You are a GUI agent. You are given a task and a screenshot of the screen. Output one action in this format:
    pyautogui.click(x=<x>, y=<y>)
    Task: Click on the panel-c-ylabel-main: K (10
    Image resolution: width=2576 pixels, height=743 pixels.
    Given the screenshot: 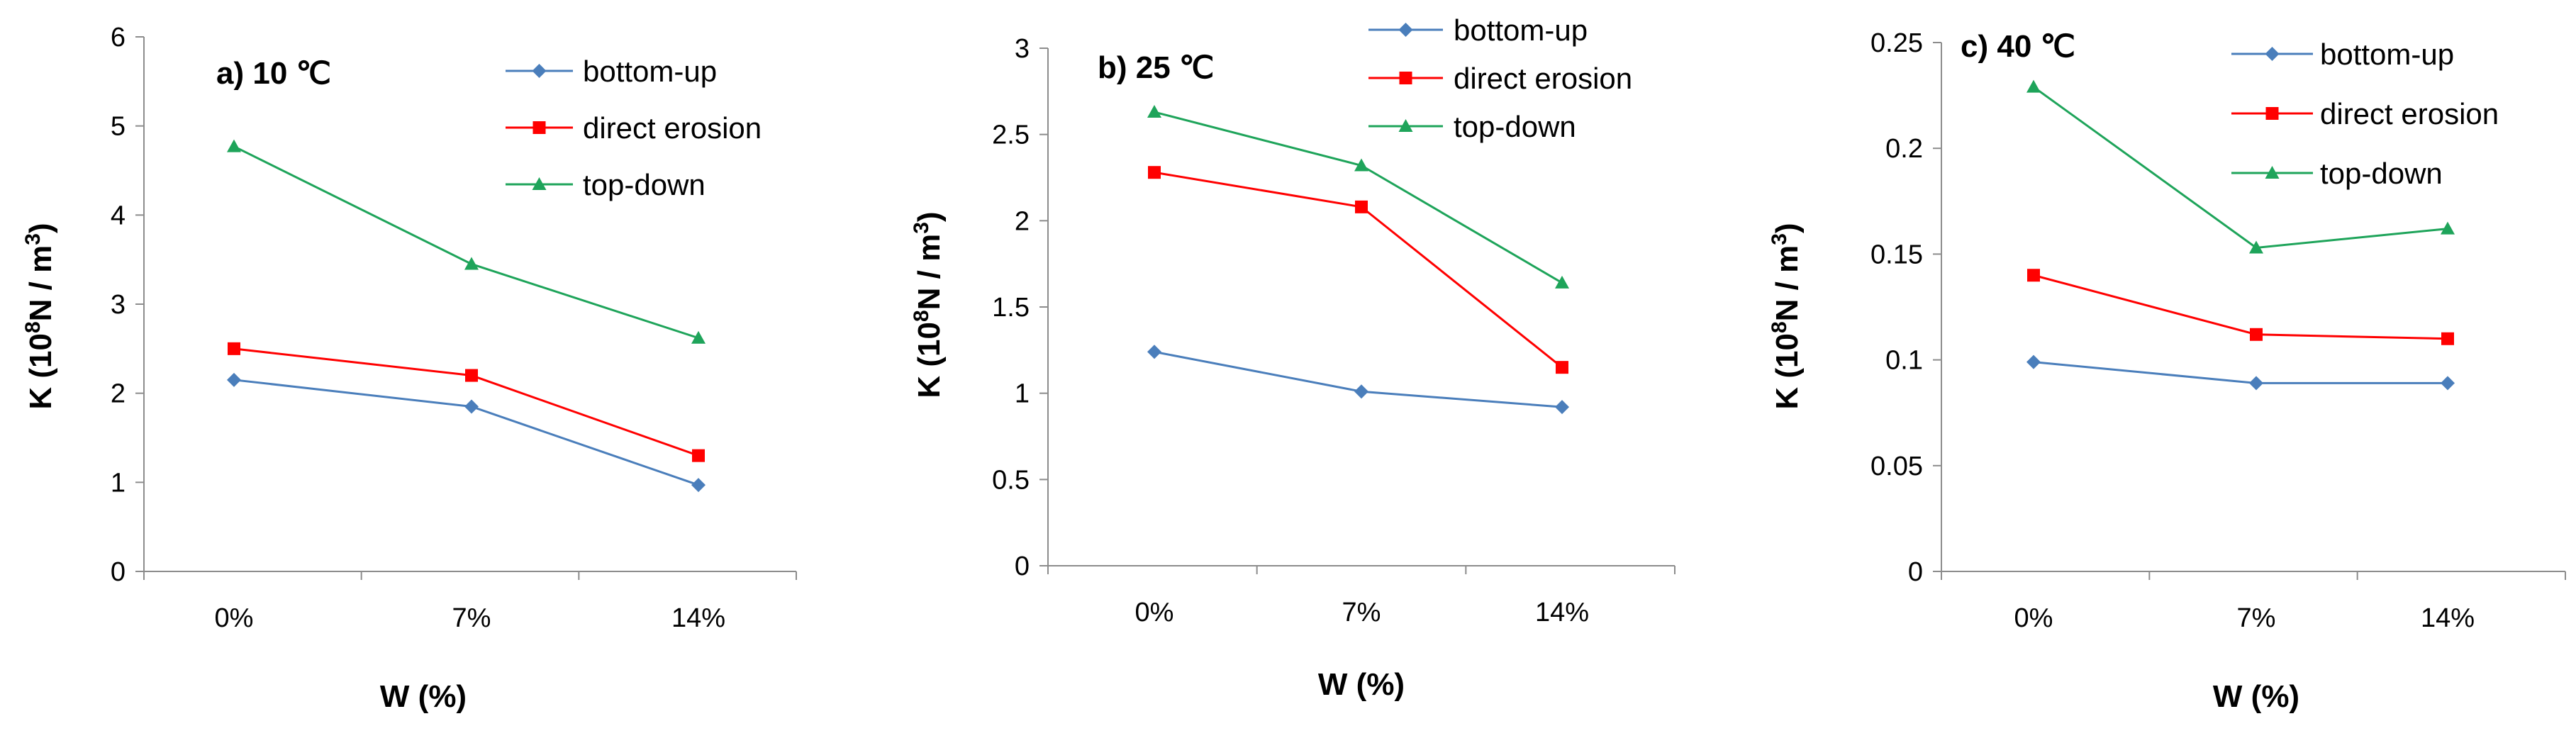 What is the action you would take?
    pyautogui.click(x=1787, y=371)
    